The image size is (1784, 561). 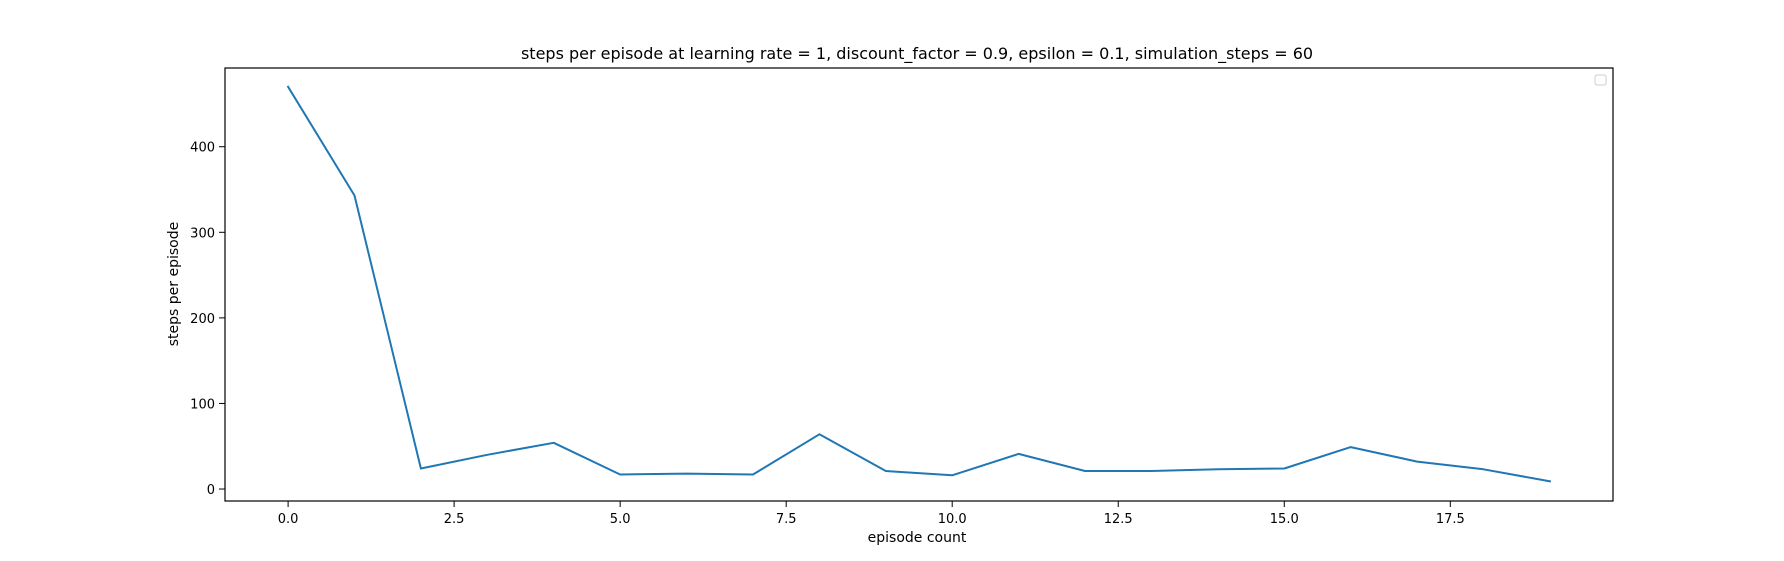 What do you see at coordinates (871, 514) in the screenshot?
I see `x-axis-ticks: 0.0 2.5 5.0 7.5 10.0 12.5 15.0 17.5` at bounding box center [871, 514].